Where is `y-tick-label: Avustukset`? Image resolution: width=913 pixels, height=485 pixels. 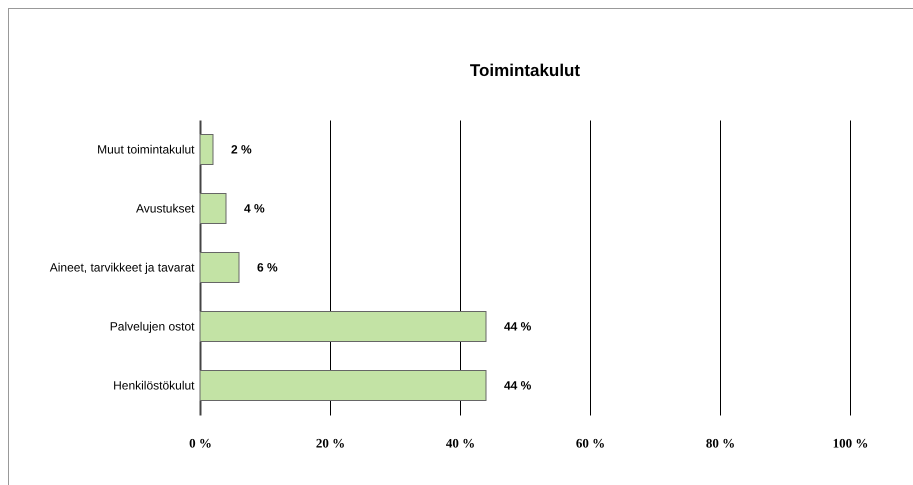
y-tick-label: Avustukset is located at coordinates (166, 209).